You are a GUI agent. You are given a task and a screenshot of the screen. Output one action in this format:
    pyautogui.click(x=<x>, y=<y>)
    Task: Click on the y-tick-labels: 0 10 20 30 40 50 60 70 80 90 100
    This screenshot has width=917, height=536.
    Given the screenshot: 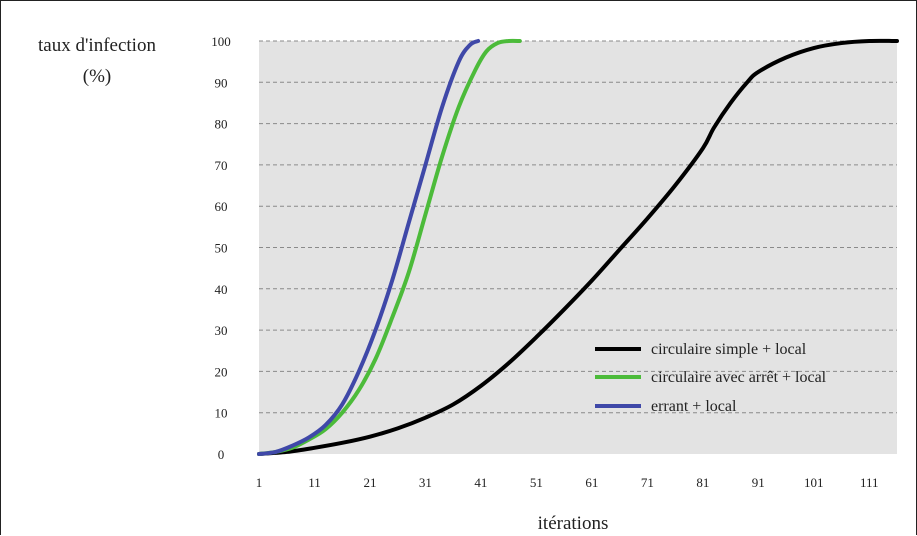 What is the action you would take?
    pyautogui.click(x=221, y=248)
    